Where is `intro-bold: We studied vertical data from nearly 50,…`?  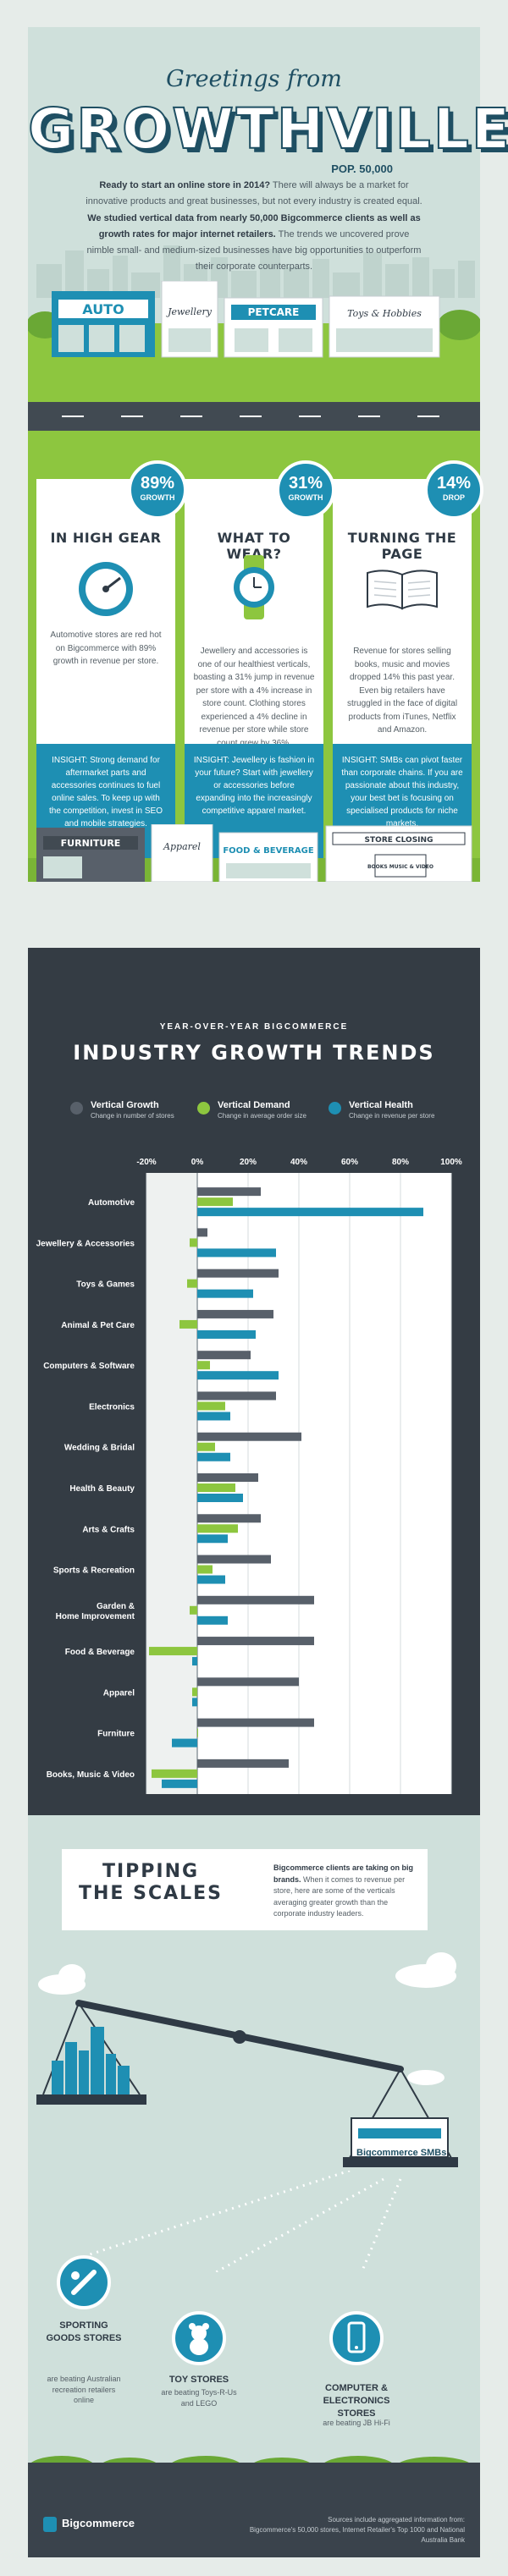
intro-bold: We studied vertical data from nearly 50,… is located at coordinates (254, 225).